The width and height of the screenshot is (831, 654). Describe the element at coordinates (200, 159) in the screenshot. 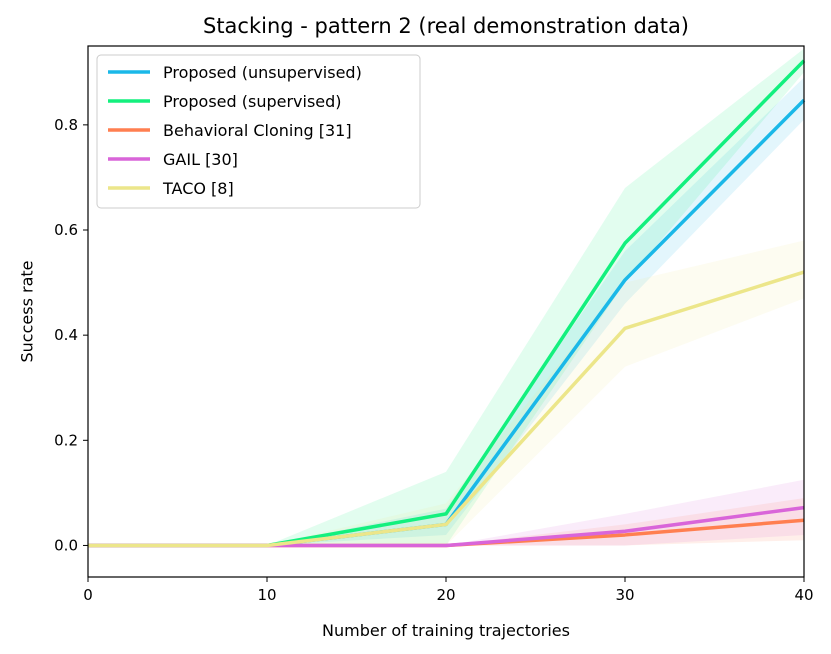

I see `legend-entry: GAIL [30]` at that location.